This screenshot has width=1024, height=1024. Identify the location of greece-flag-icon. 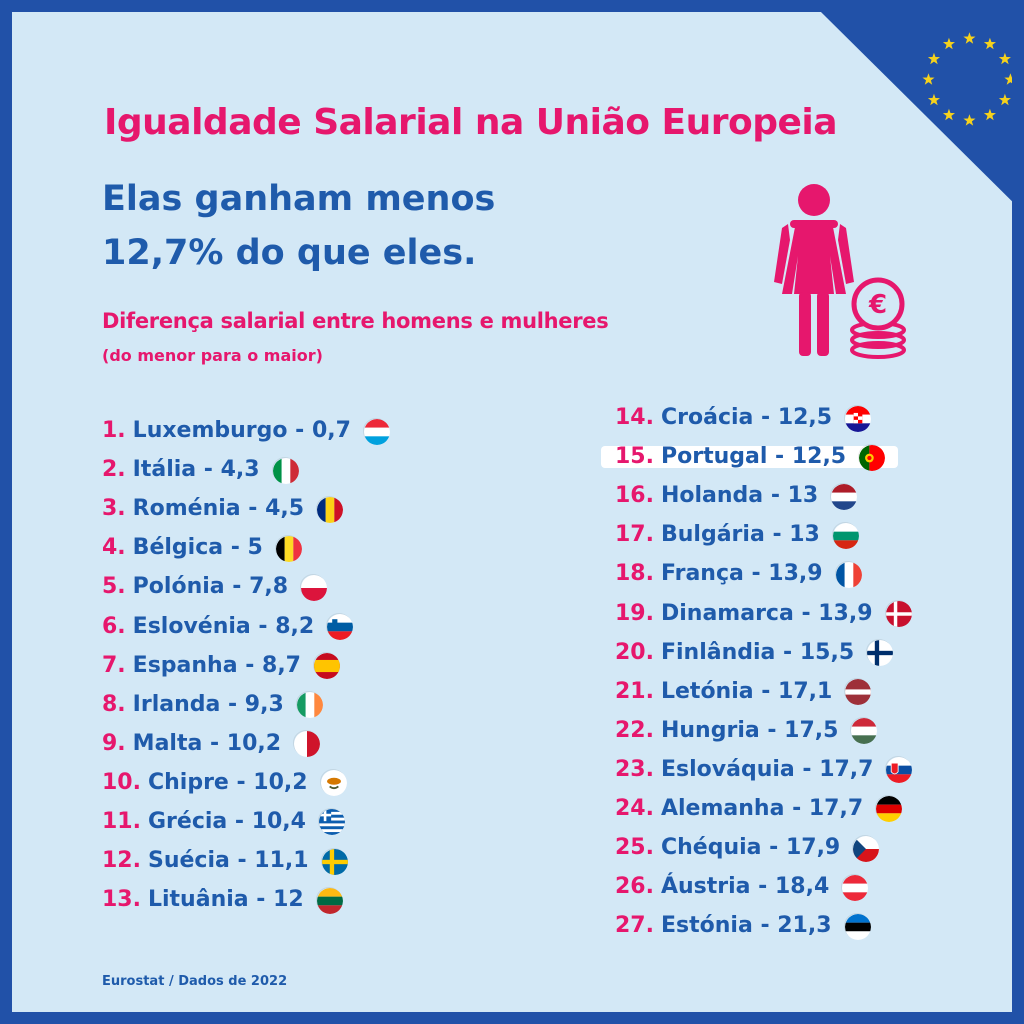
(331, 822).